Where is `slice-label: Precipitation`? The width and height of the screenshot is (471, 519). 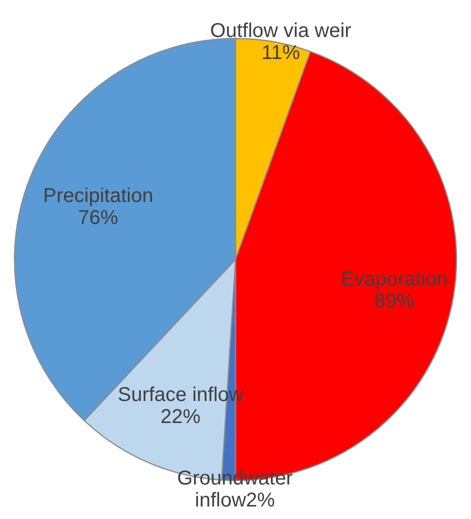 slice-label: Precipitation is located at coordinates (98, 196).